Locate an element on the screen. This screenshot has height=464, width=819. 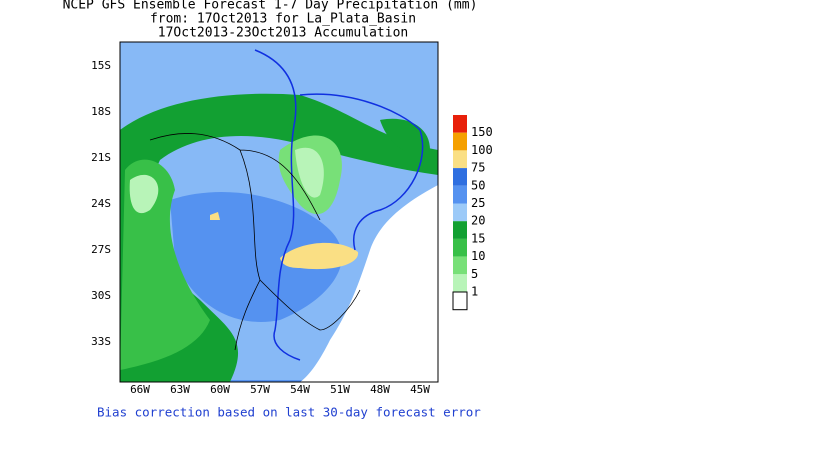
lon-label: 48W is located at coordinates (380, 389).